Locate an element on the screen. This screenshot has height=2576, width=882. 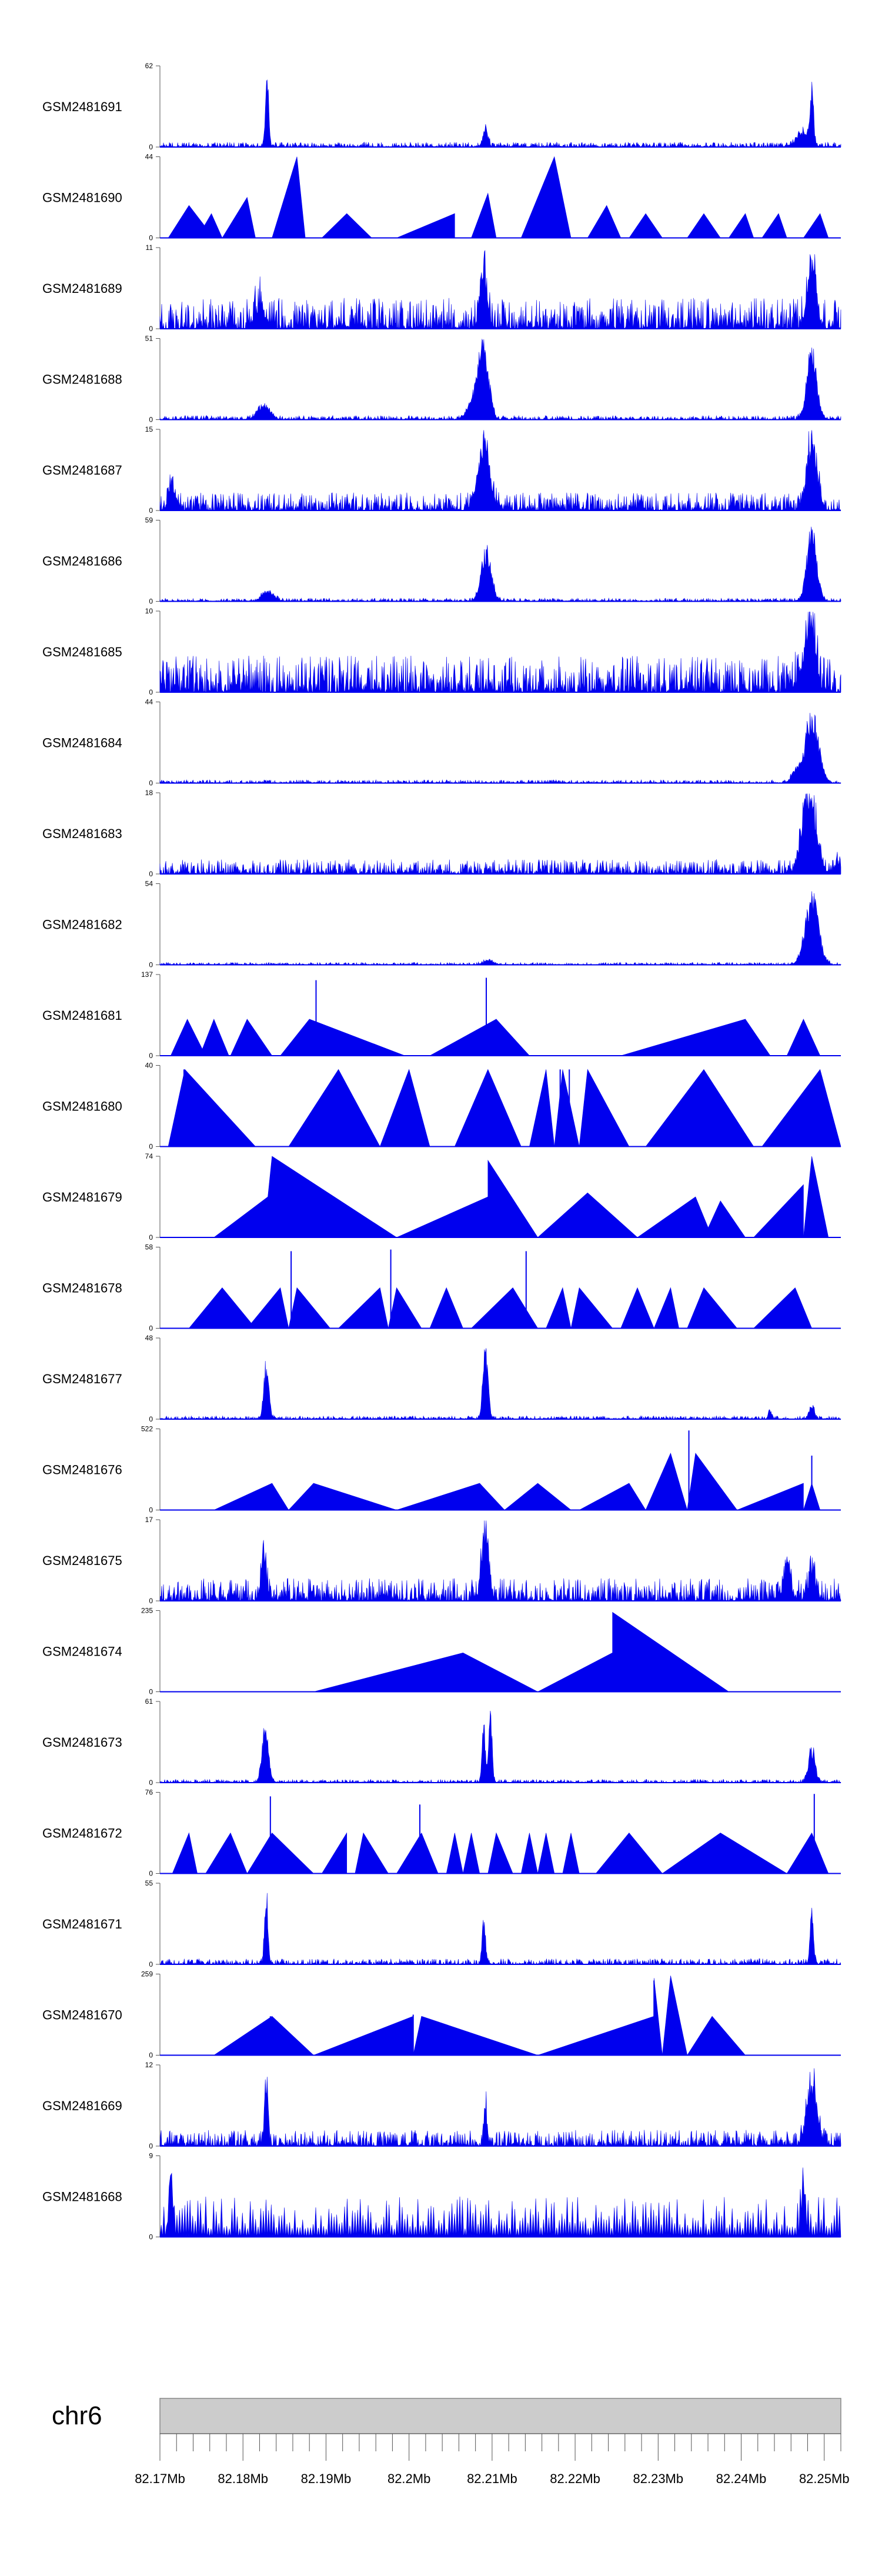
track-gsm2481687: GSM2481687 15 0 is located at coordinates (441, 470).